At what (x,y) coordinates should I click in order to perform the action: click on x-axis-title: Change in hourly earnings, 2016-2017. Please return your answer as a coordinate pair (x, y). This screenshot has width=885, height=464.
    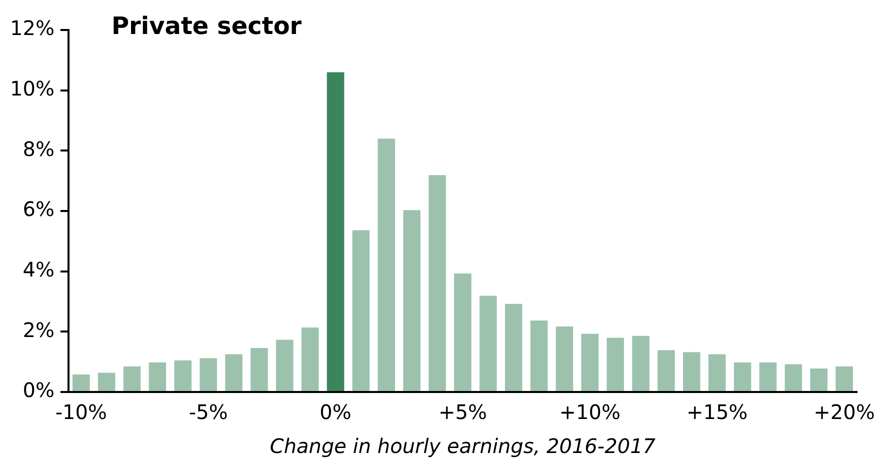
    Looking at the image, I should click on (463, 446).